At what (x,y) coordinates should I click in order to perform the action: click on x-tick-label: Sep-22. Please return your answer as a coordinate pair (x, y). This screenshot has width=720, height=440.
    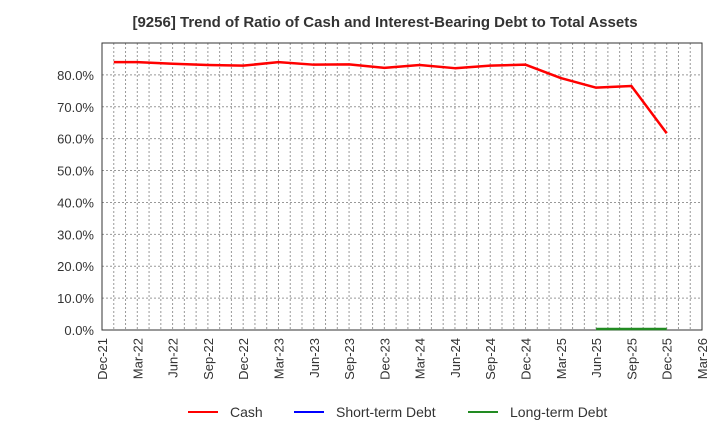
    Looking at the image, I should click on (208, 359).